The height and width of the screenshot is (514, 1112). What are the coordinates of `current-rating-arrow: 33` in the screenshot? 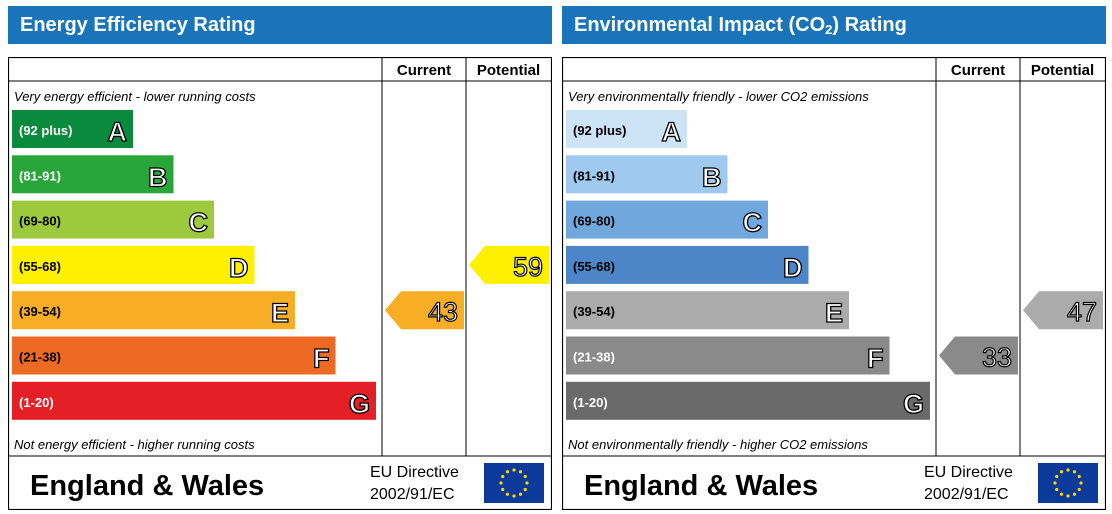 It's located at (978, 355).